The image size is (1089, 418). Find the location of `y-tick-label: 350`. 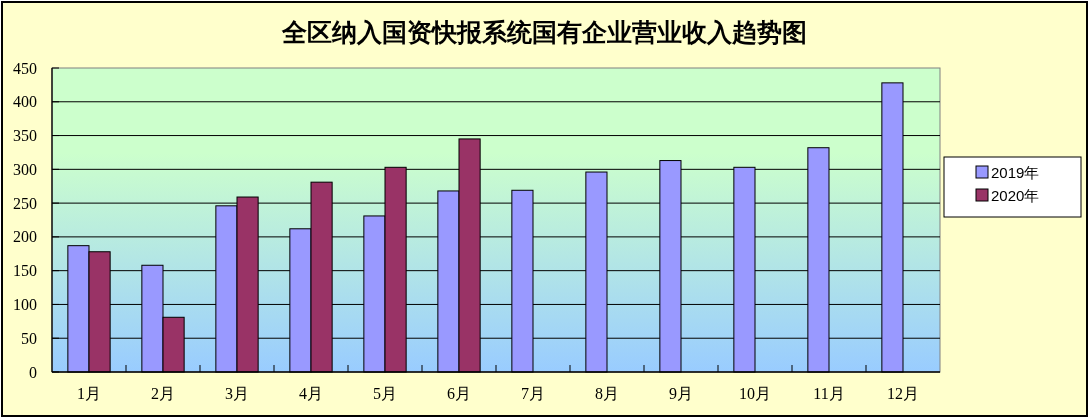

y-tick-label: 350 is located at coordinates (25, 136).